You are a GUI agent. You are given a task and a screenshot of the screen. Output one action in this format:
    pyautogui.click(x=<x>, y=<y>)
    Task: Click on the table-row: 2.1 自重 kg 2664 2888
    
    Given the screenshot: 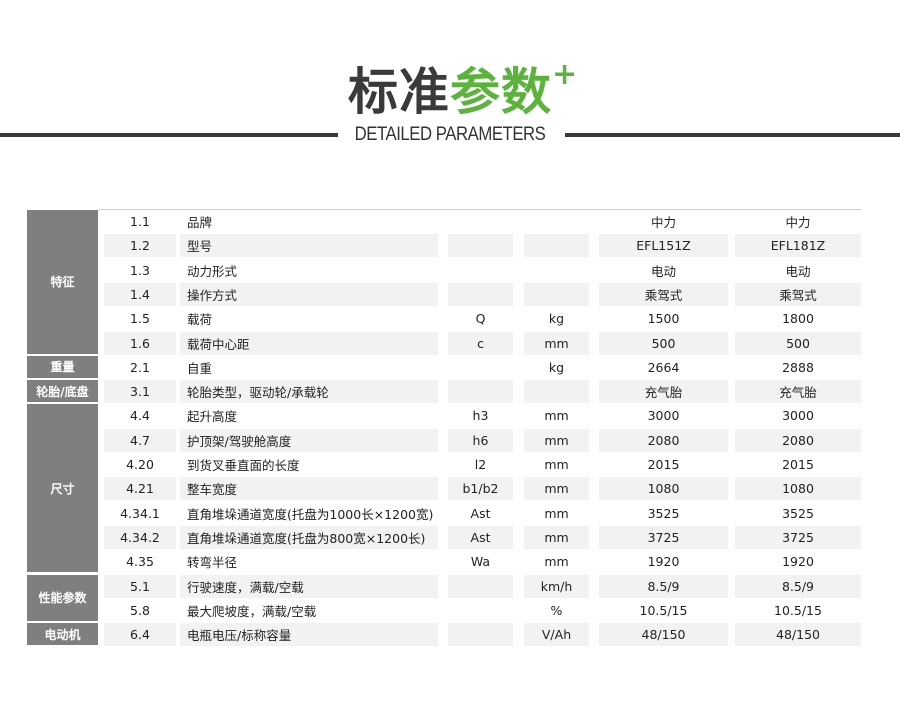 What is the action you would take?
    pyautogui.click(x=450, y=368)
    